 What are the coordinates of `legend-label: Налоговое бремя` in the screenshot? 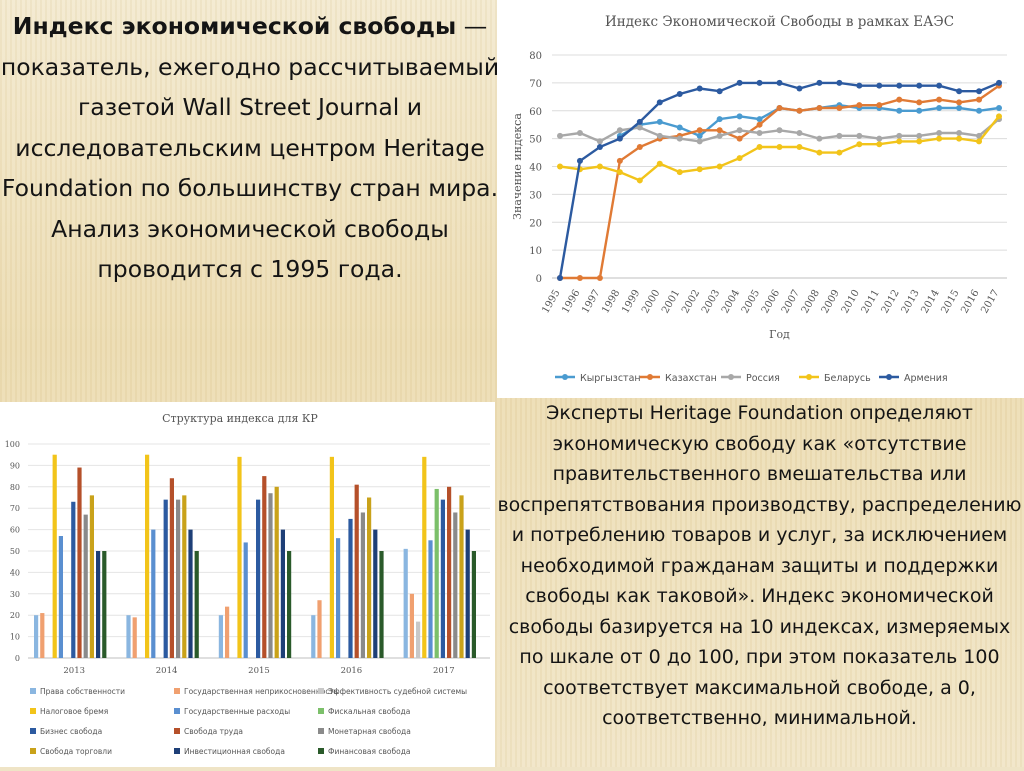 It's located at (74, 711).